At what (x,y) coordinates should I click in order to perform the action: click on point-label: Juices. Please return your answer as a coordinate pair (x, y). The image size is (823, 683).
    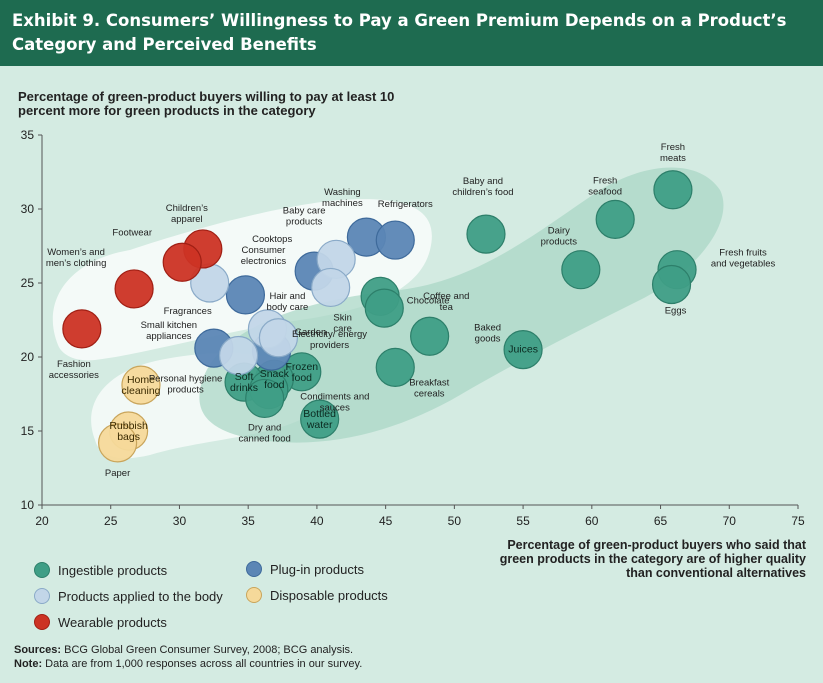
    Looking at the image, I should click on (523, 350).